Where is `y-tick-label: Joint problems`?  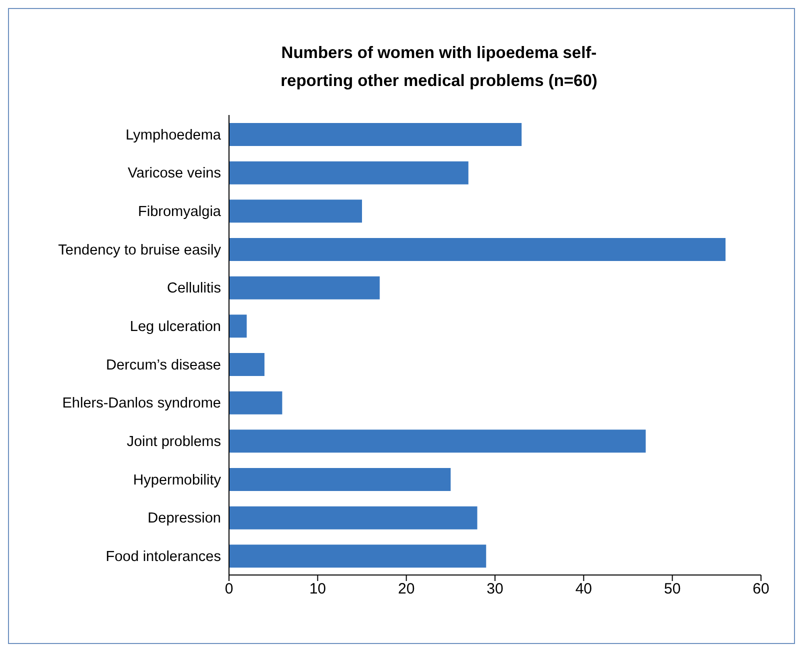 y-tick-label: Joint problems is located at coordinates (173, 442).